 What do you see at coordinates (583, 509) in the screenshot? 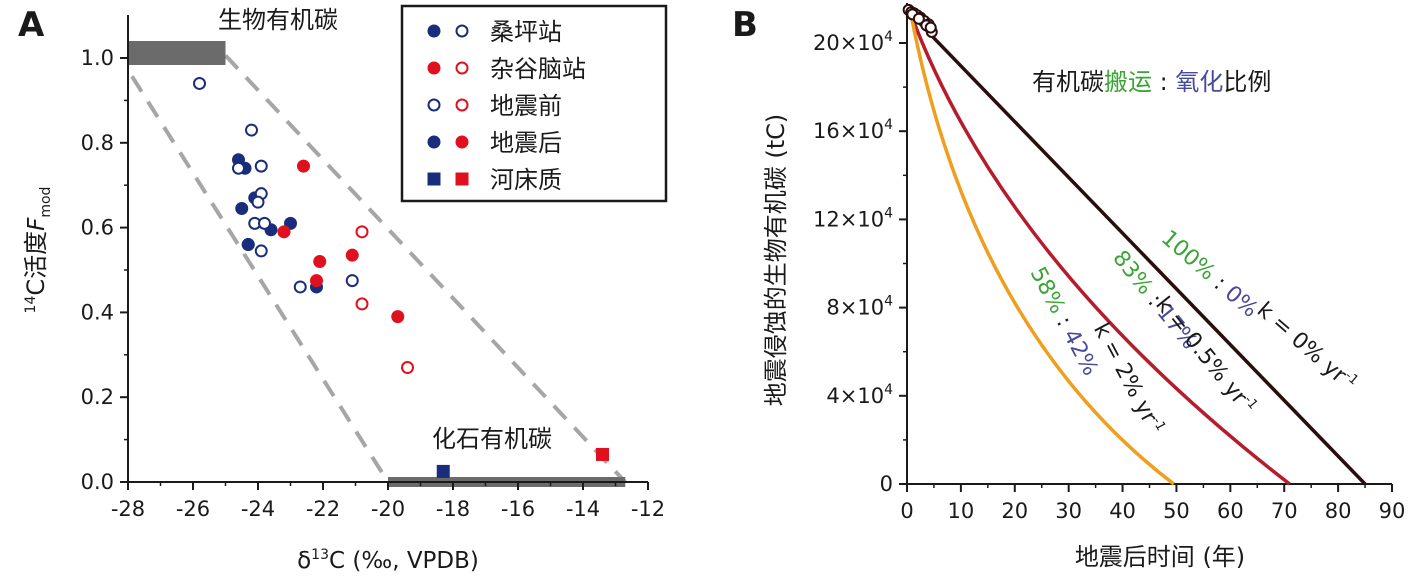
I see `x-tick-label: -14` at bounding box center [583, 509].